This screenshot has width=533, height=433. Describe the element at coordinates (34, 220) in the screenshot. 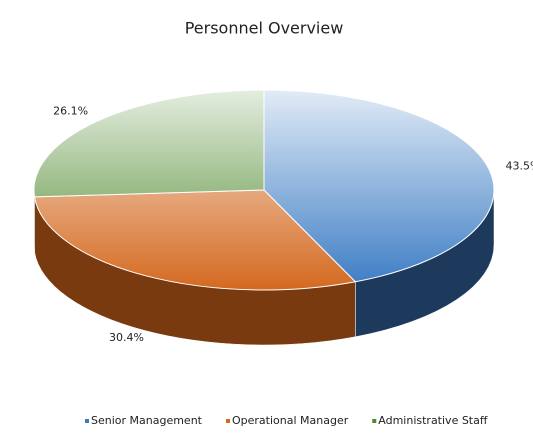

I see `pie-slice-side` at that location.